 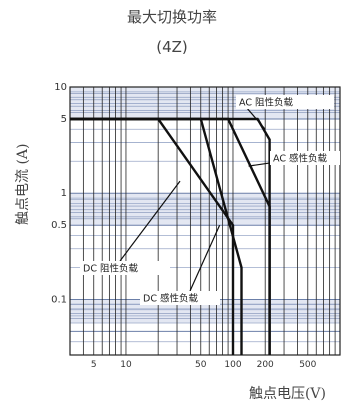 What do you see at coordinates (59, 299) in the screenshot?
I see `y-tick-label: 0.1` at bounding box center [59, 299].